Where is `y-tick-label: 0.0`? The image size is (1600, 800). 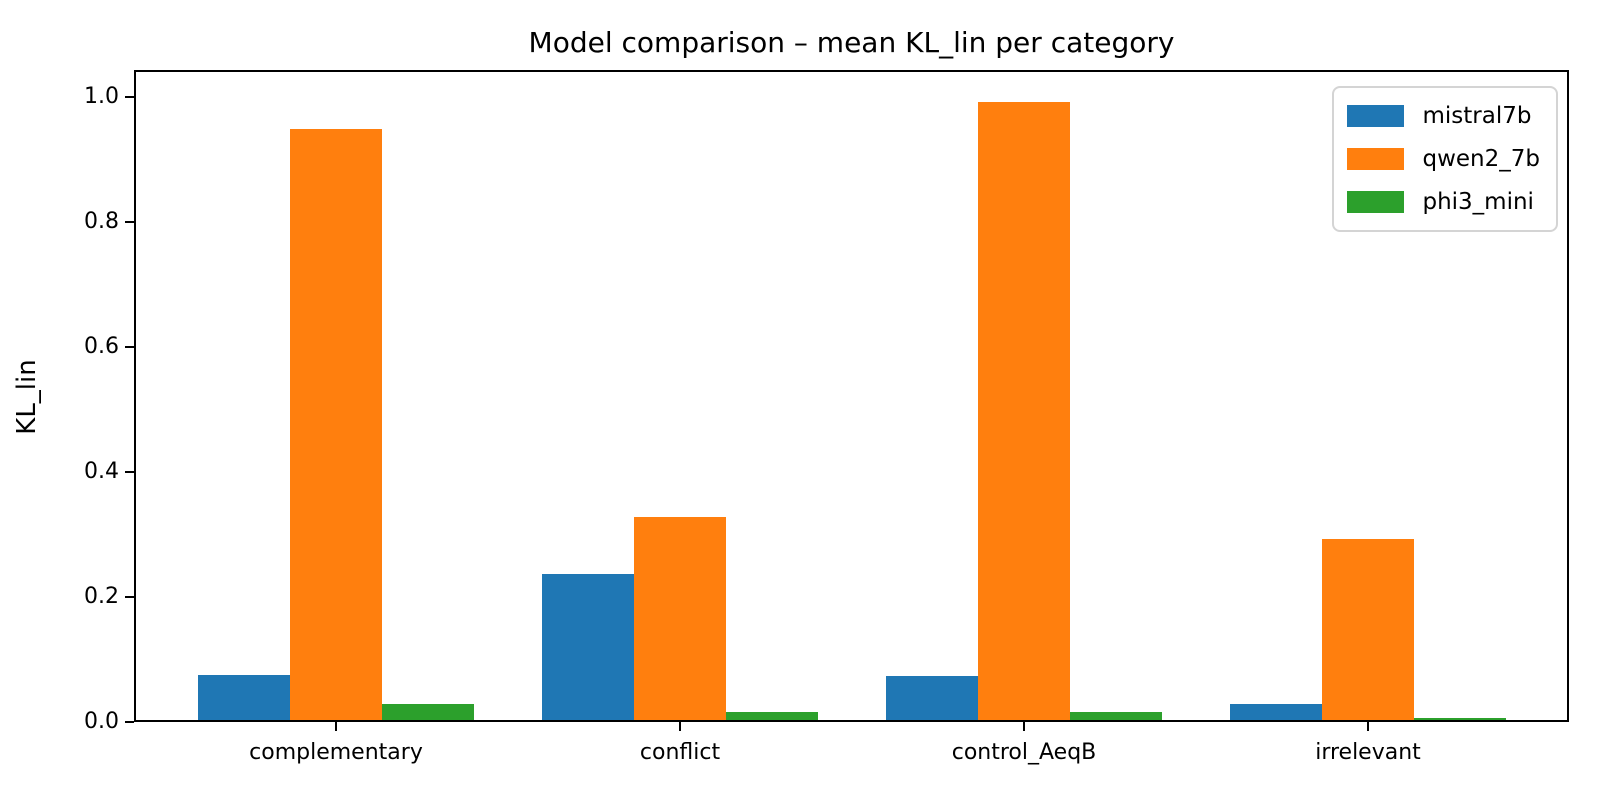 y-tick-label: 0.0 is located at coordinates (101, 721).